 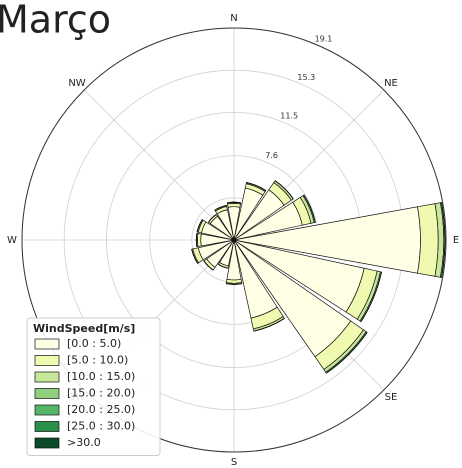 What do you see at coordinates (456, 240) in the screenshot?
I see `direction-label: E` at bounding box center [456, 240].